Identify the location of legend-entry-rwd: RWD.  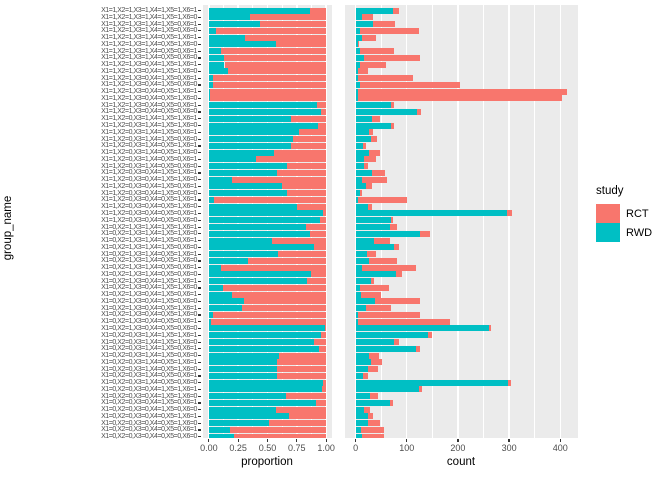
(624, 232).